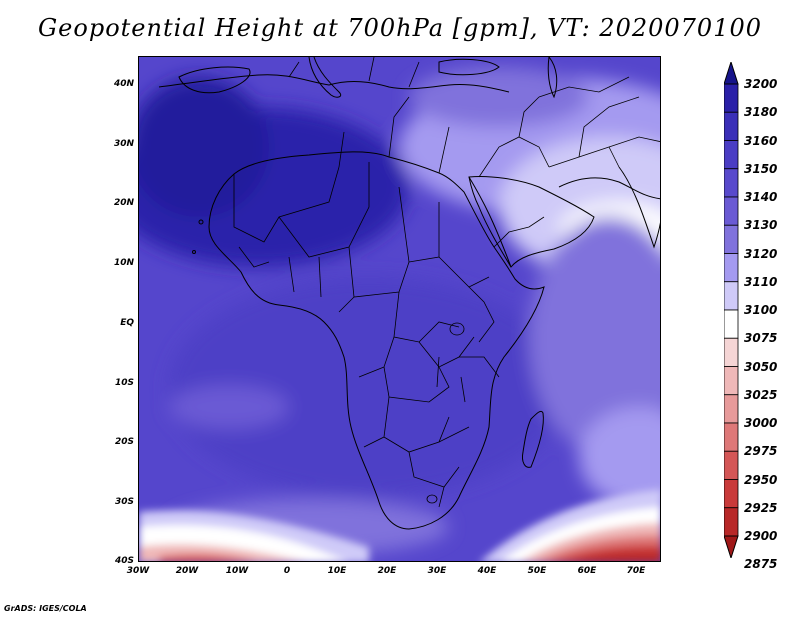  I want to click on color-bar-label: 3200, so click(761, 84).